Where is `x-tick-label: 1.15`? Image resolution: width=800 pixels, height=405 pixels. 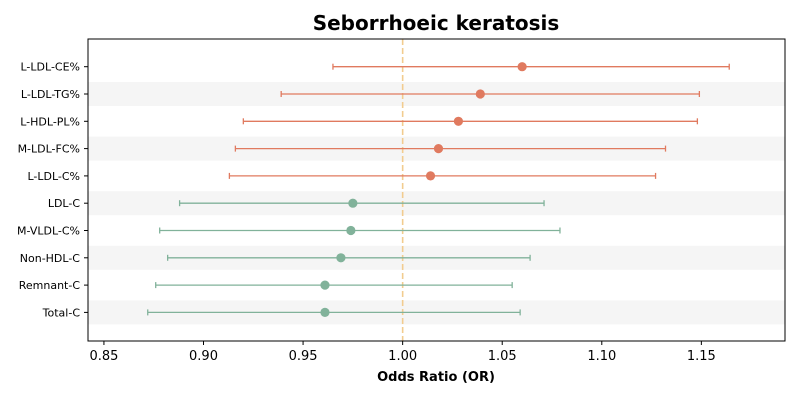
x-tick-label: 1.15 is located at coordinates (701, 356).